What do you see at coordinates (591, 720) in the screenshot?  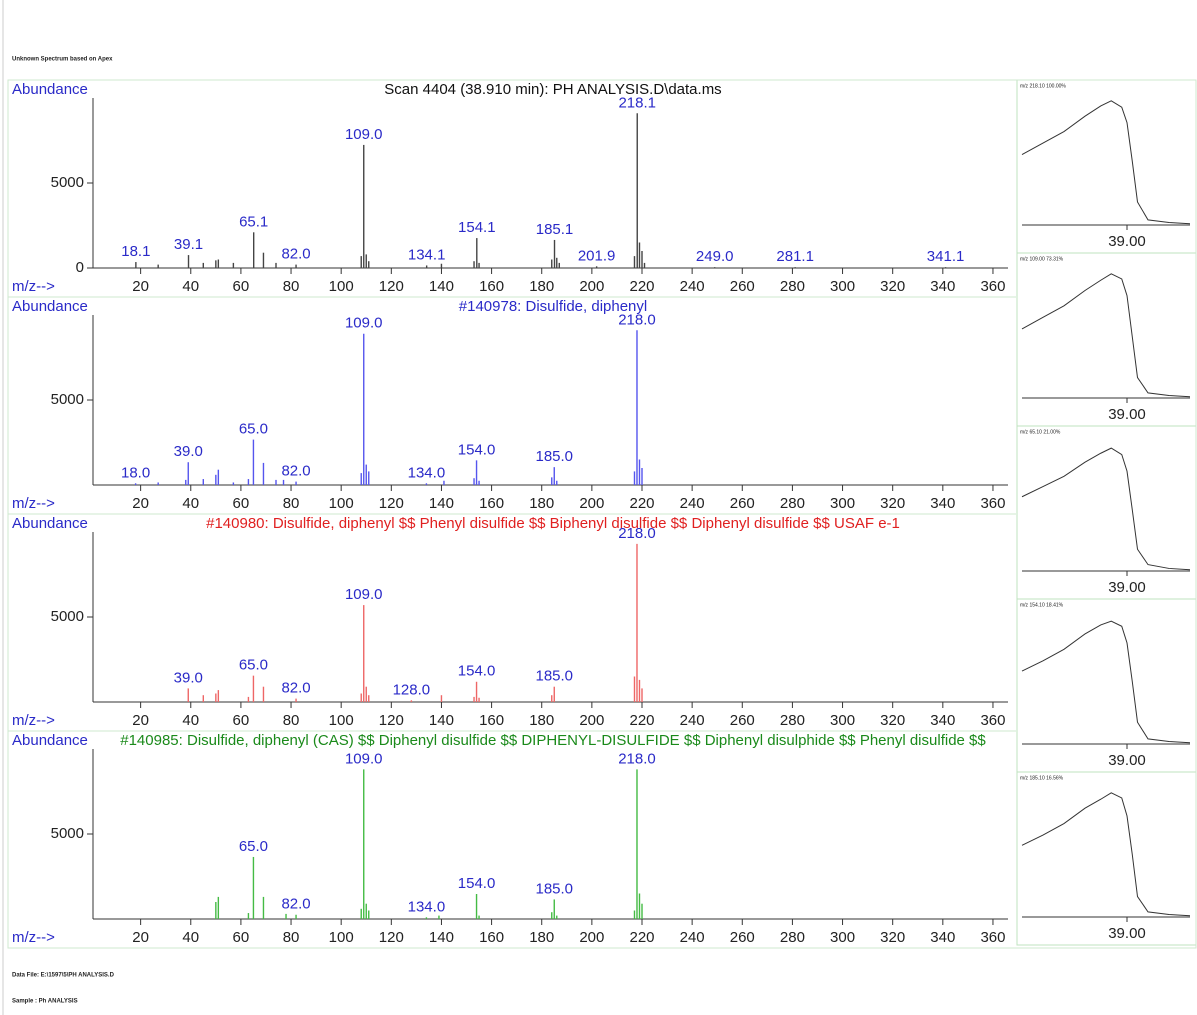 I see `x-tick-label: 200` at bounding box center [591, 720].